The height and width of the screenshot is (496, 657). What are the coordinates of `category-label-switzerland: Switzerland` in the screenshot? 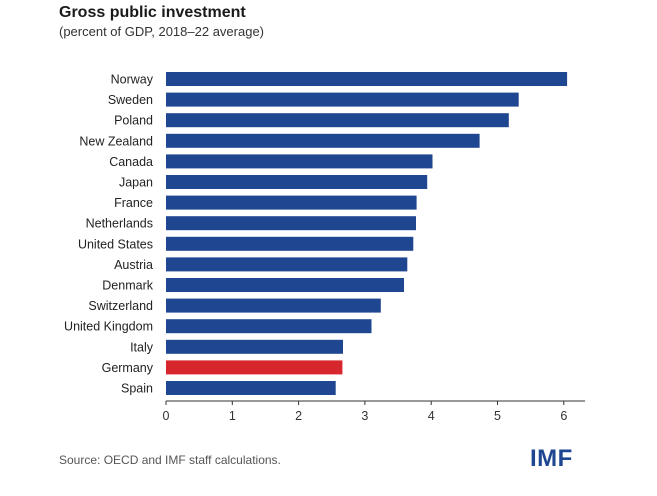 It's located at (120, 306).